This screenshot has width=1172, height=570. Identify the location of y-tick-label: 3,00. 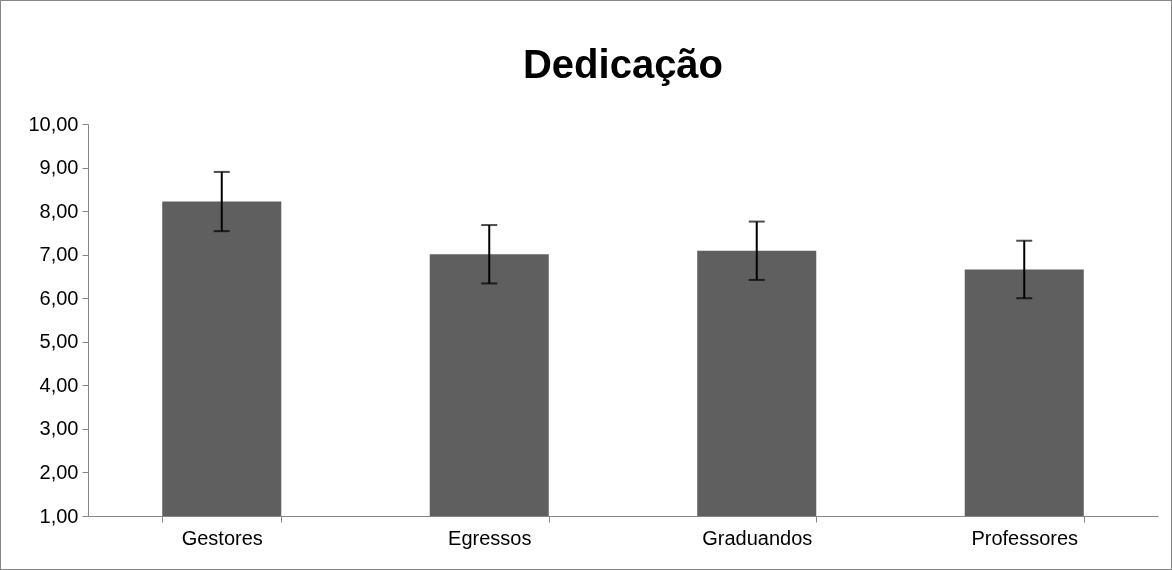
(59, 428).